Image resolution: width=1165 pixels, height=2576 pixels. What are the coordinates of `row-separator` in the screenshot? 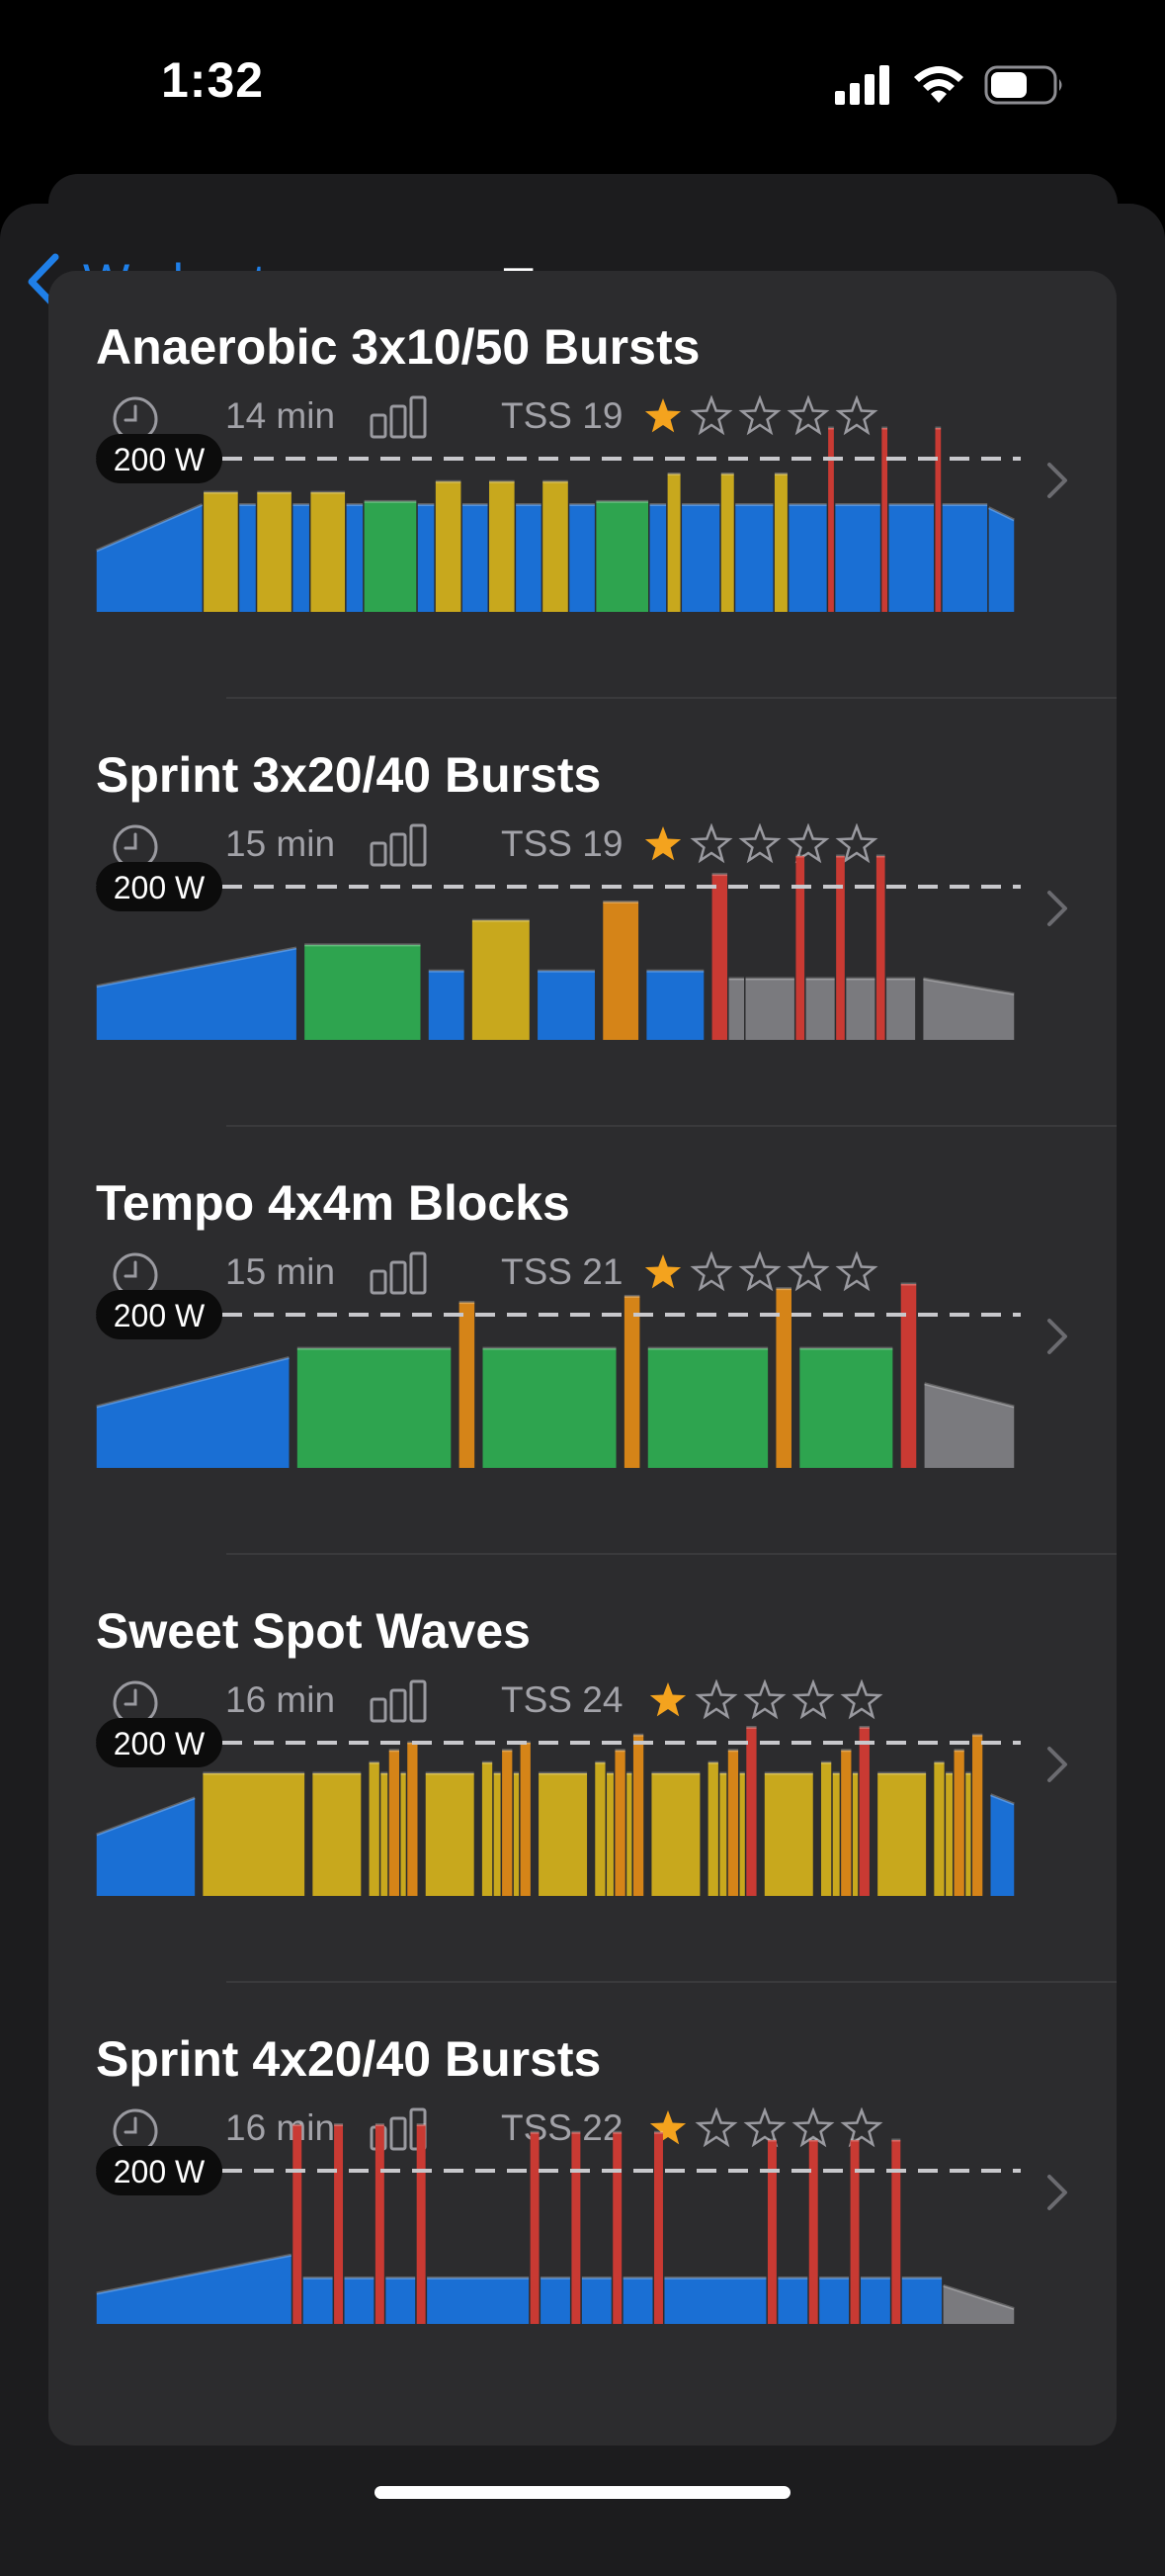 It's located at (671, 1126).